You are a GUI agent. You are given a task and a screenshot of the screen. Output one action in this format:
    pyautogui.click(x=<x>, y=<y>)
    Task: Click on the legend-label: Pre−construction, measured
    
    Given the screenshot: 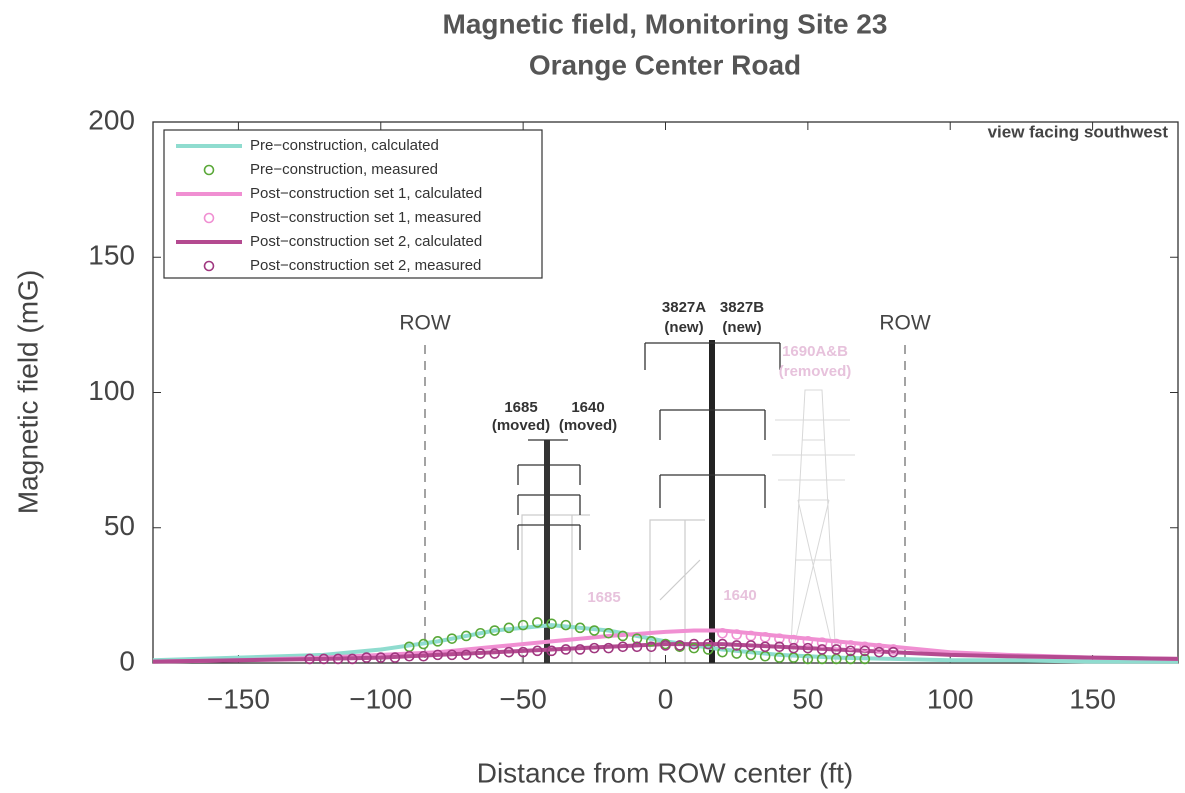 What is the action you would take?
    pyautogui.click(x=344, y=169)
    